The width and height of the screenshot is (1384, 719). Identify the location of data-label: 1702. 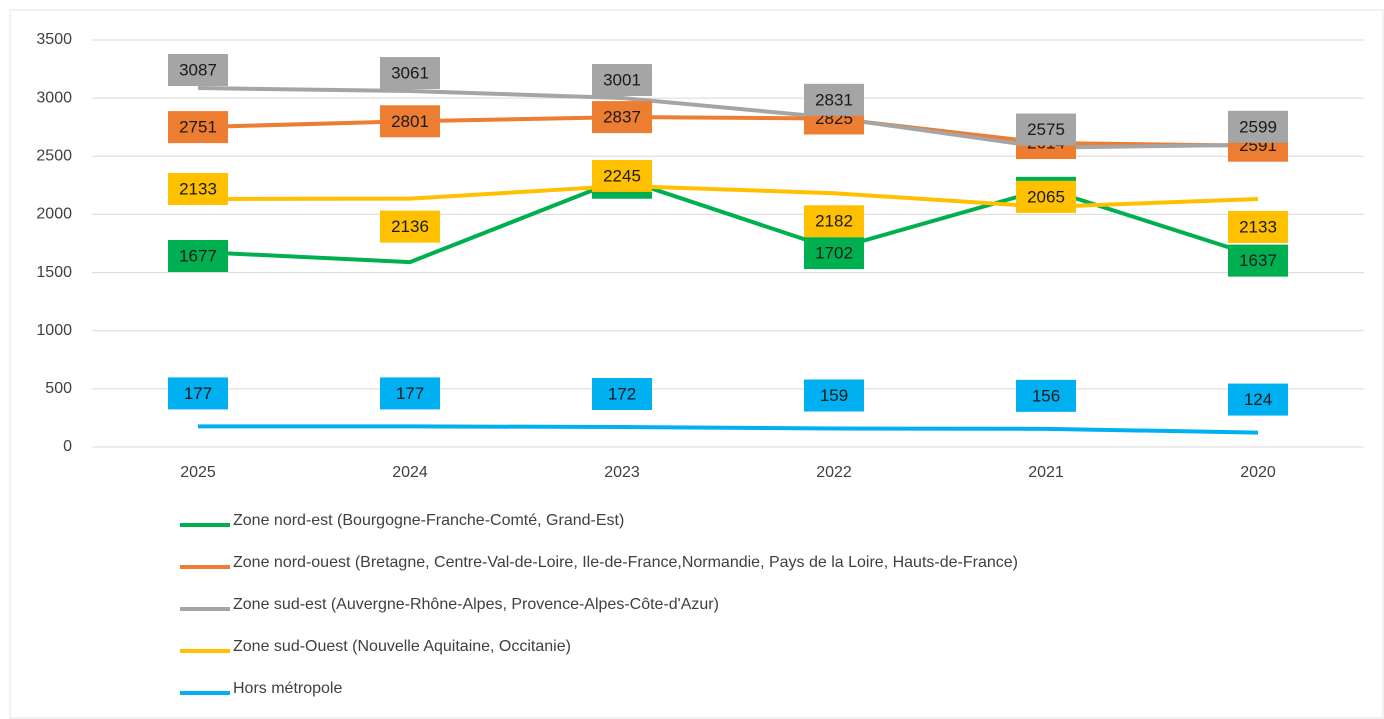
(834, 253).